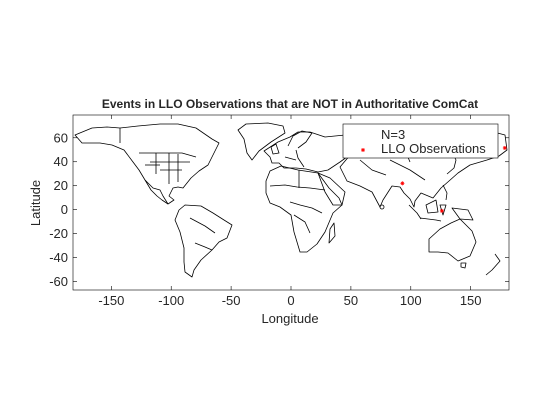  Describe the element at coordinates (471, 300) in the screenshot. I see `x-tick-label: 150` at that location.